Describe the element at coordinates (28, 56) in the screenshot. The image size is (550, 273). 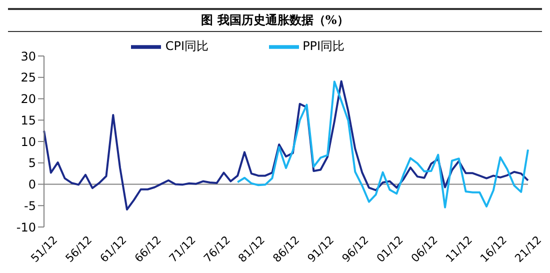
I see `y-tick-label: 30` at that location.